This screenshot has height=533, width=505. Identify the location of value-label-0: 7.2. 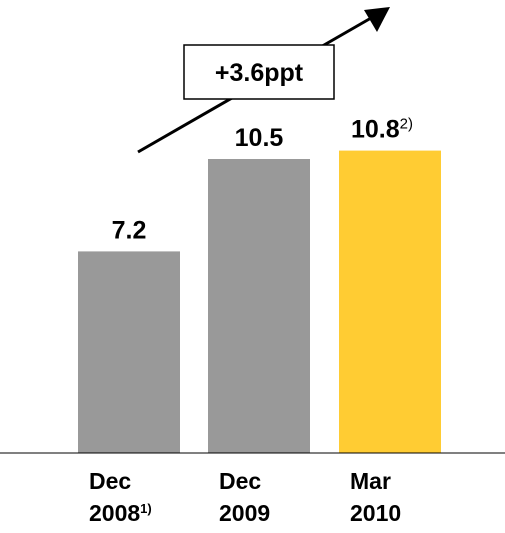
(129, 230).